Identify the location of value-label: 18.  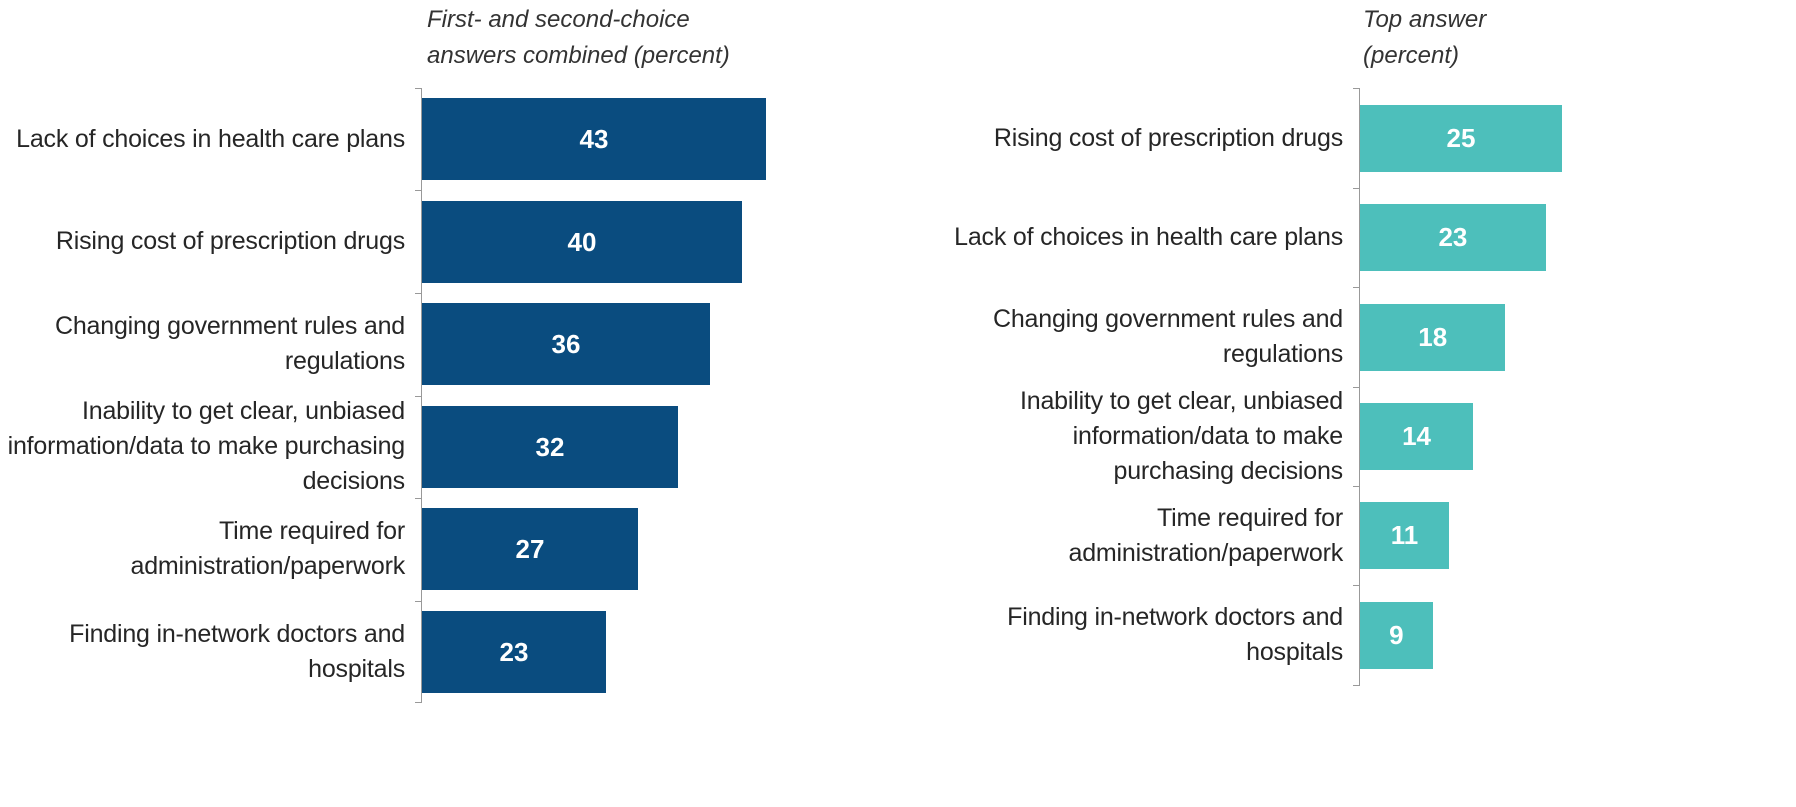
(1433, 336).